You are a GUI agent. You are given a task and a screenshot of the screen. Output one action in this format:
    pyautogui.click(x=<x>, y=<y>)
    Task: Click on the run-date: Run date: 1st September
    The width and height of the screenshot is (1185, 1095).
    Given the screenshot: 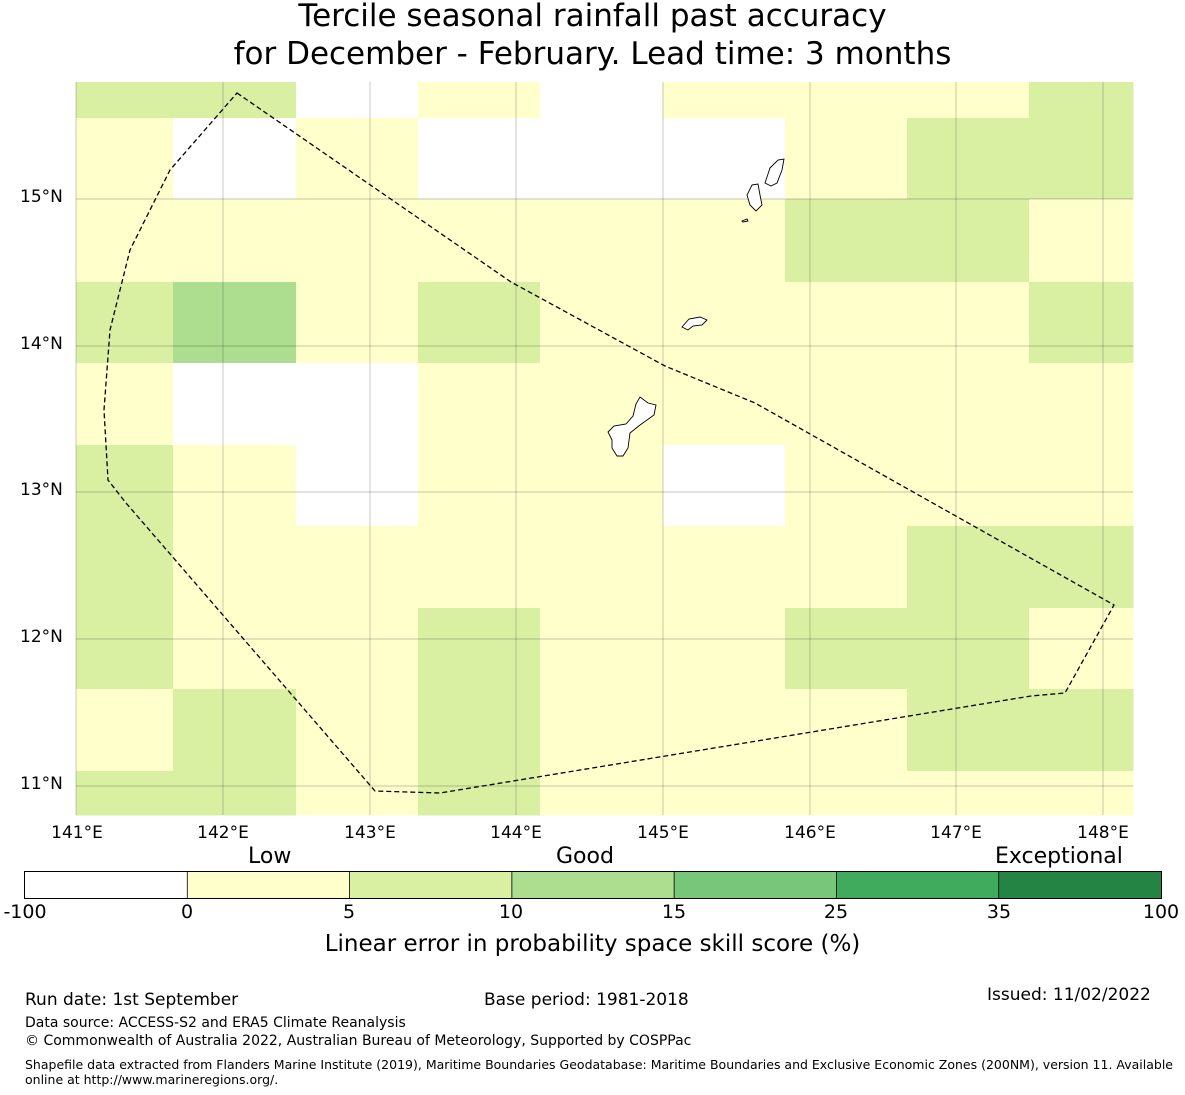 What is the action you would take?
    pyautogui.click(x=132, y=1000)
    